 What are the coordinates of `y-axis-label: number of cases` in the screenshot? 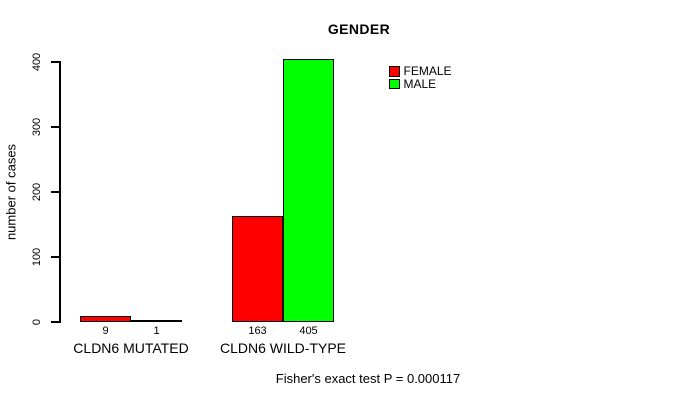 It's located at (11, 192).